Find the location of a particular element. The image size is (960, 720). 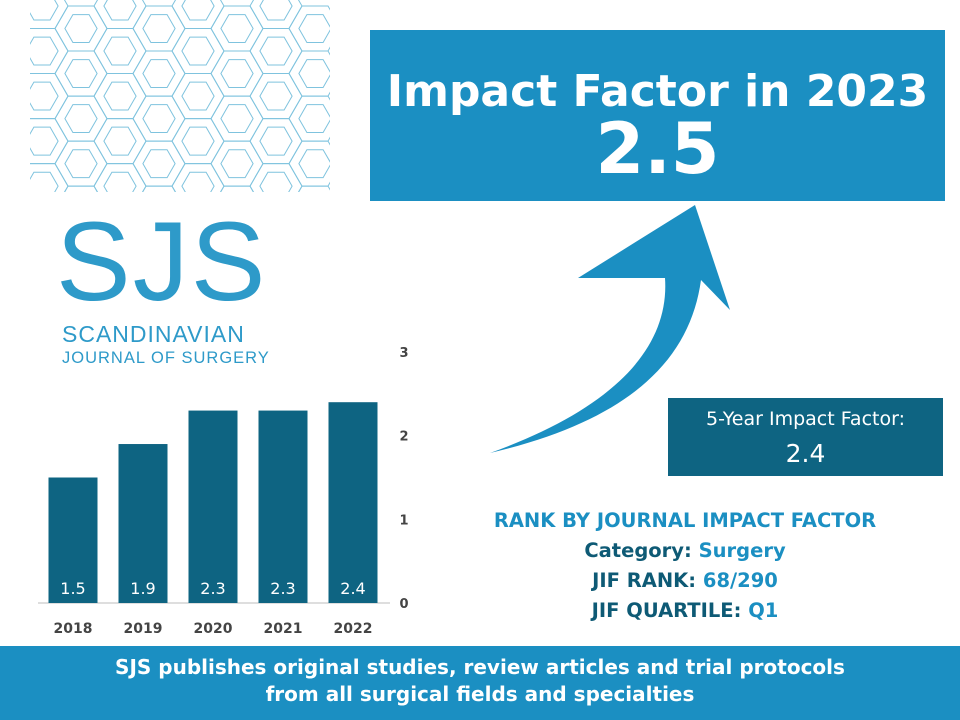

category-value: Surgery is located at coordinates (742, 550).